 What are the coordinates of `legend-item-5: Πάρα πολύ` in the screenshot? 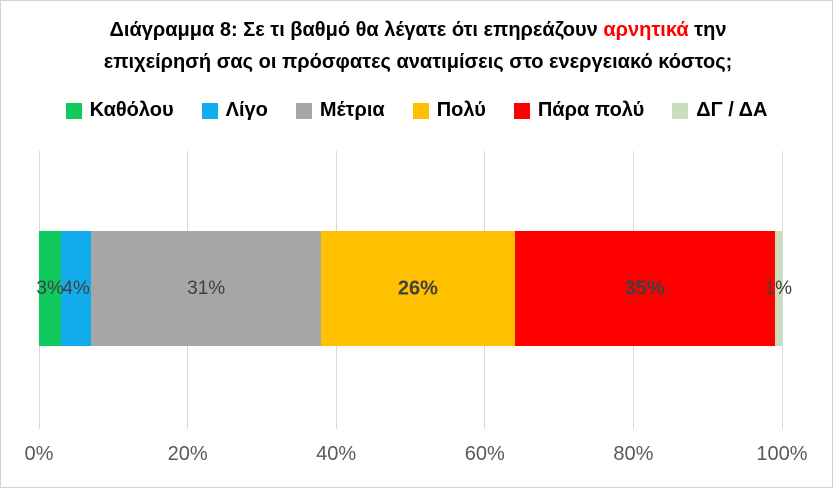 It's located at (579, 110).